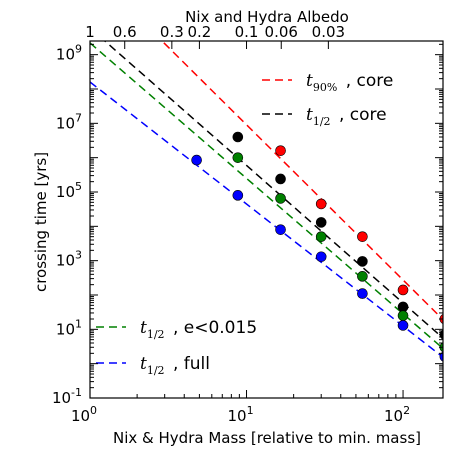  Describe the element at coordinates (349, 82) in the screenshot. I see `legend-label-0: t90% , core` at that location.